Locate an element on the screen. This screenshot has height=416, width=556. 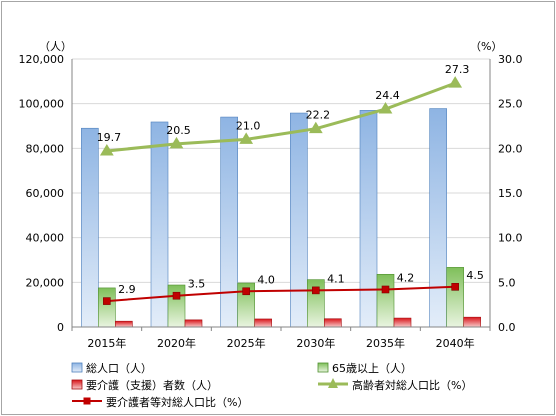
data-label: 22.2 is located at coordinates (318, 115).